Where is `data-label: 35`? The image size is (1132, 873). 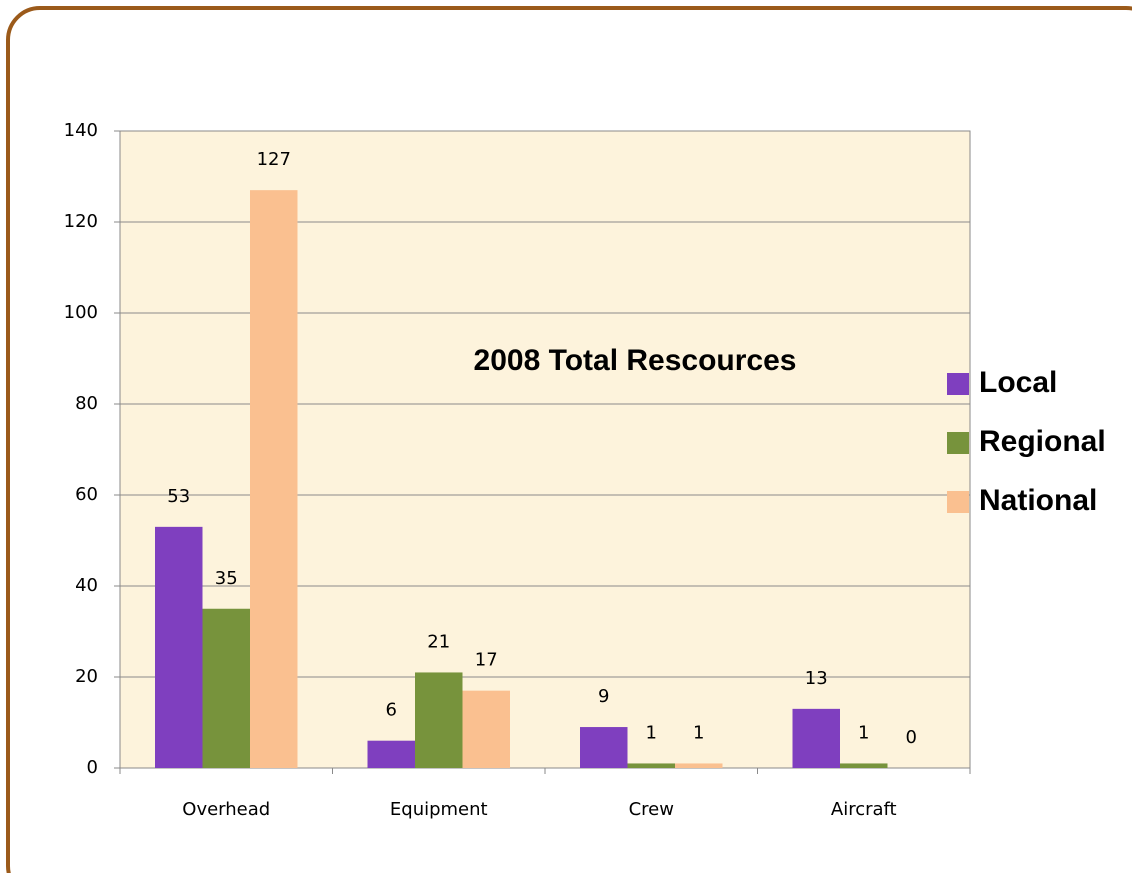
data-label: 35 is located at coordinates (226, 578).